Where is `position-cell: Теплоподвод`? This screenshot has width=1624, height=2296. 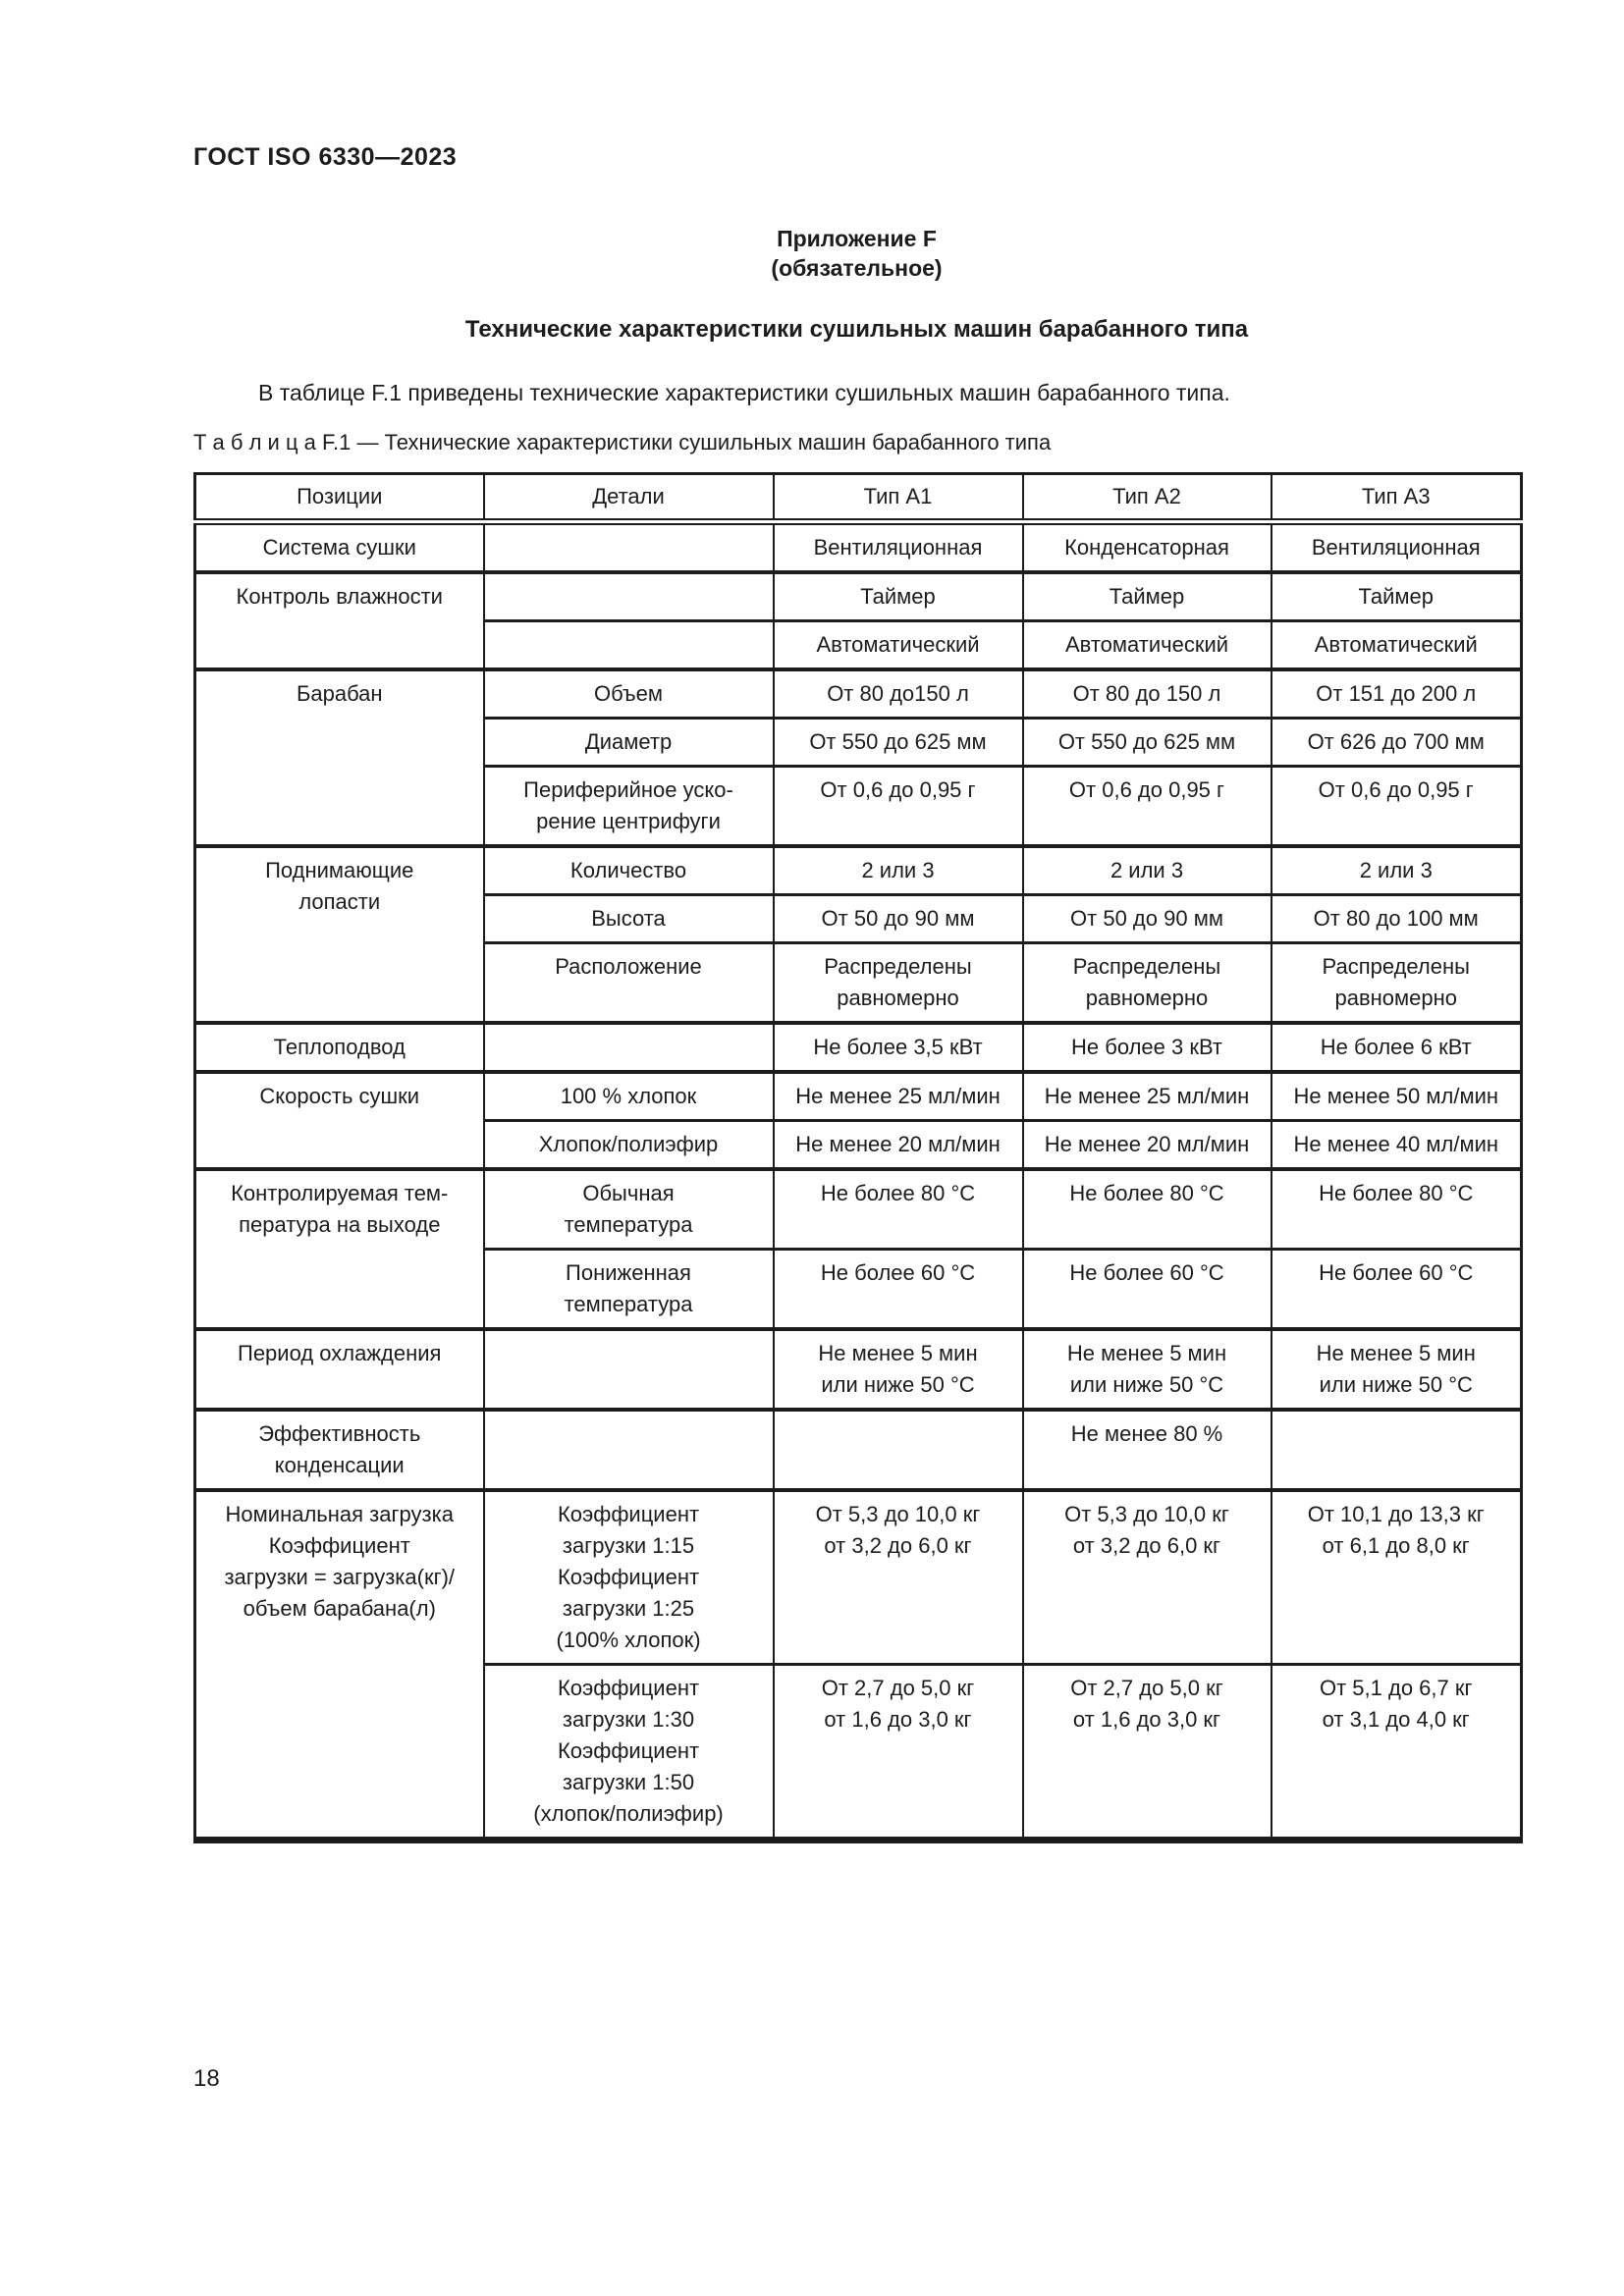
position-cell: Теплоподвод is located at coordinates (339, 1047).